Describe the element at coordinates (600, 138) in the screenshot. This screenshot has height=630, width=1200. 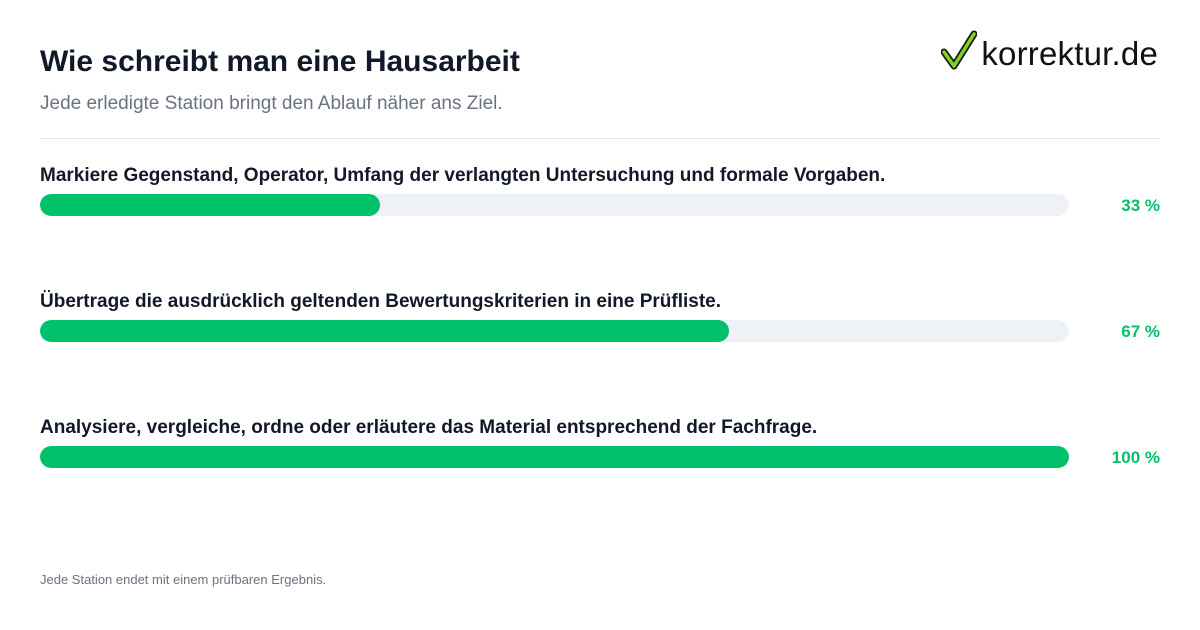
I see `header-divider` at that location.